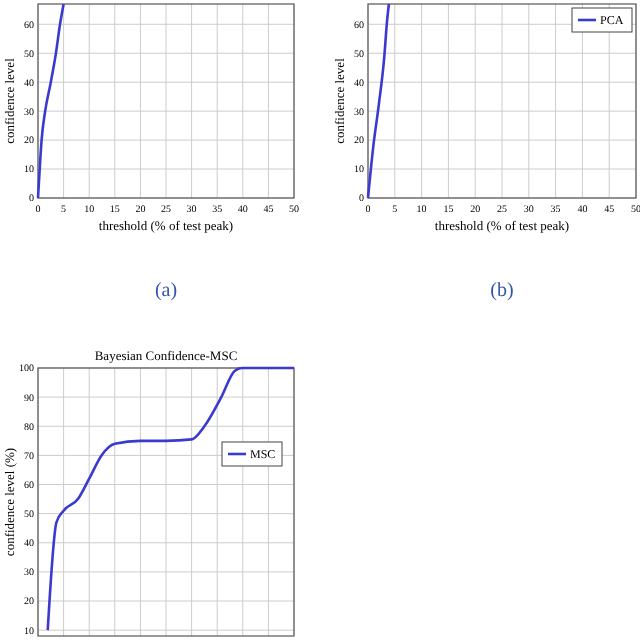  What do you see at coordinates (502, 291) in the screenshot?
I see `text: (b)` at bounding box center [502, 291].